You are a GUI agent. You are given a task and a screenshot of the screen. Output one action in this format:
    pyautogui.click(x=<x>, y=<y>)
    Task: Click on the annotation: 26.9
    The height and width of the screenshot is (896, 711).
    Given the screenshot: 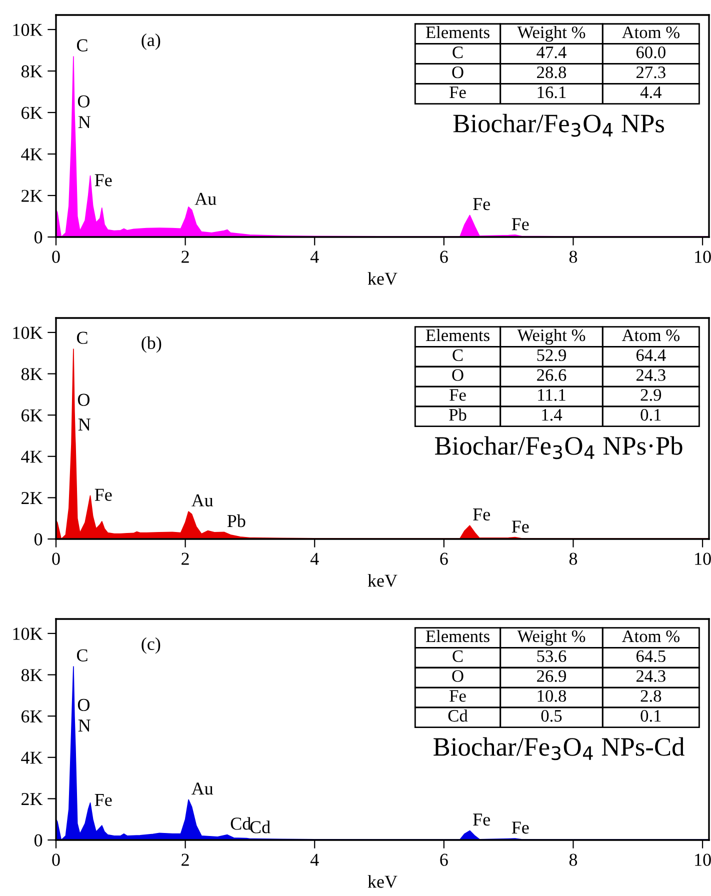 What is the action you would take?
    pyautogui.click(x=551, y=676)
    